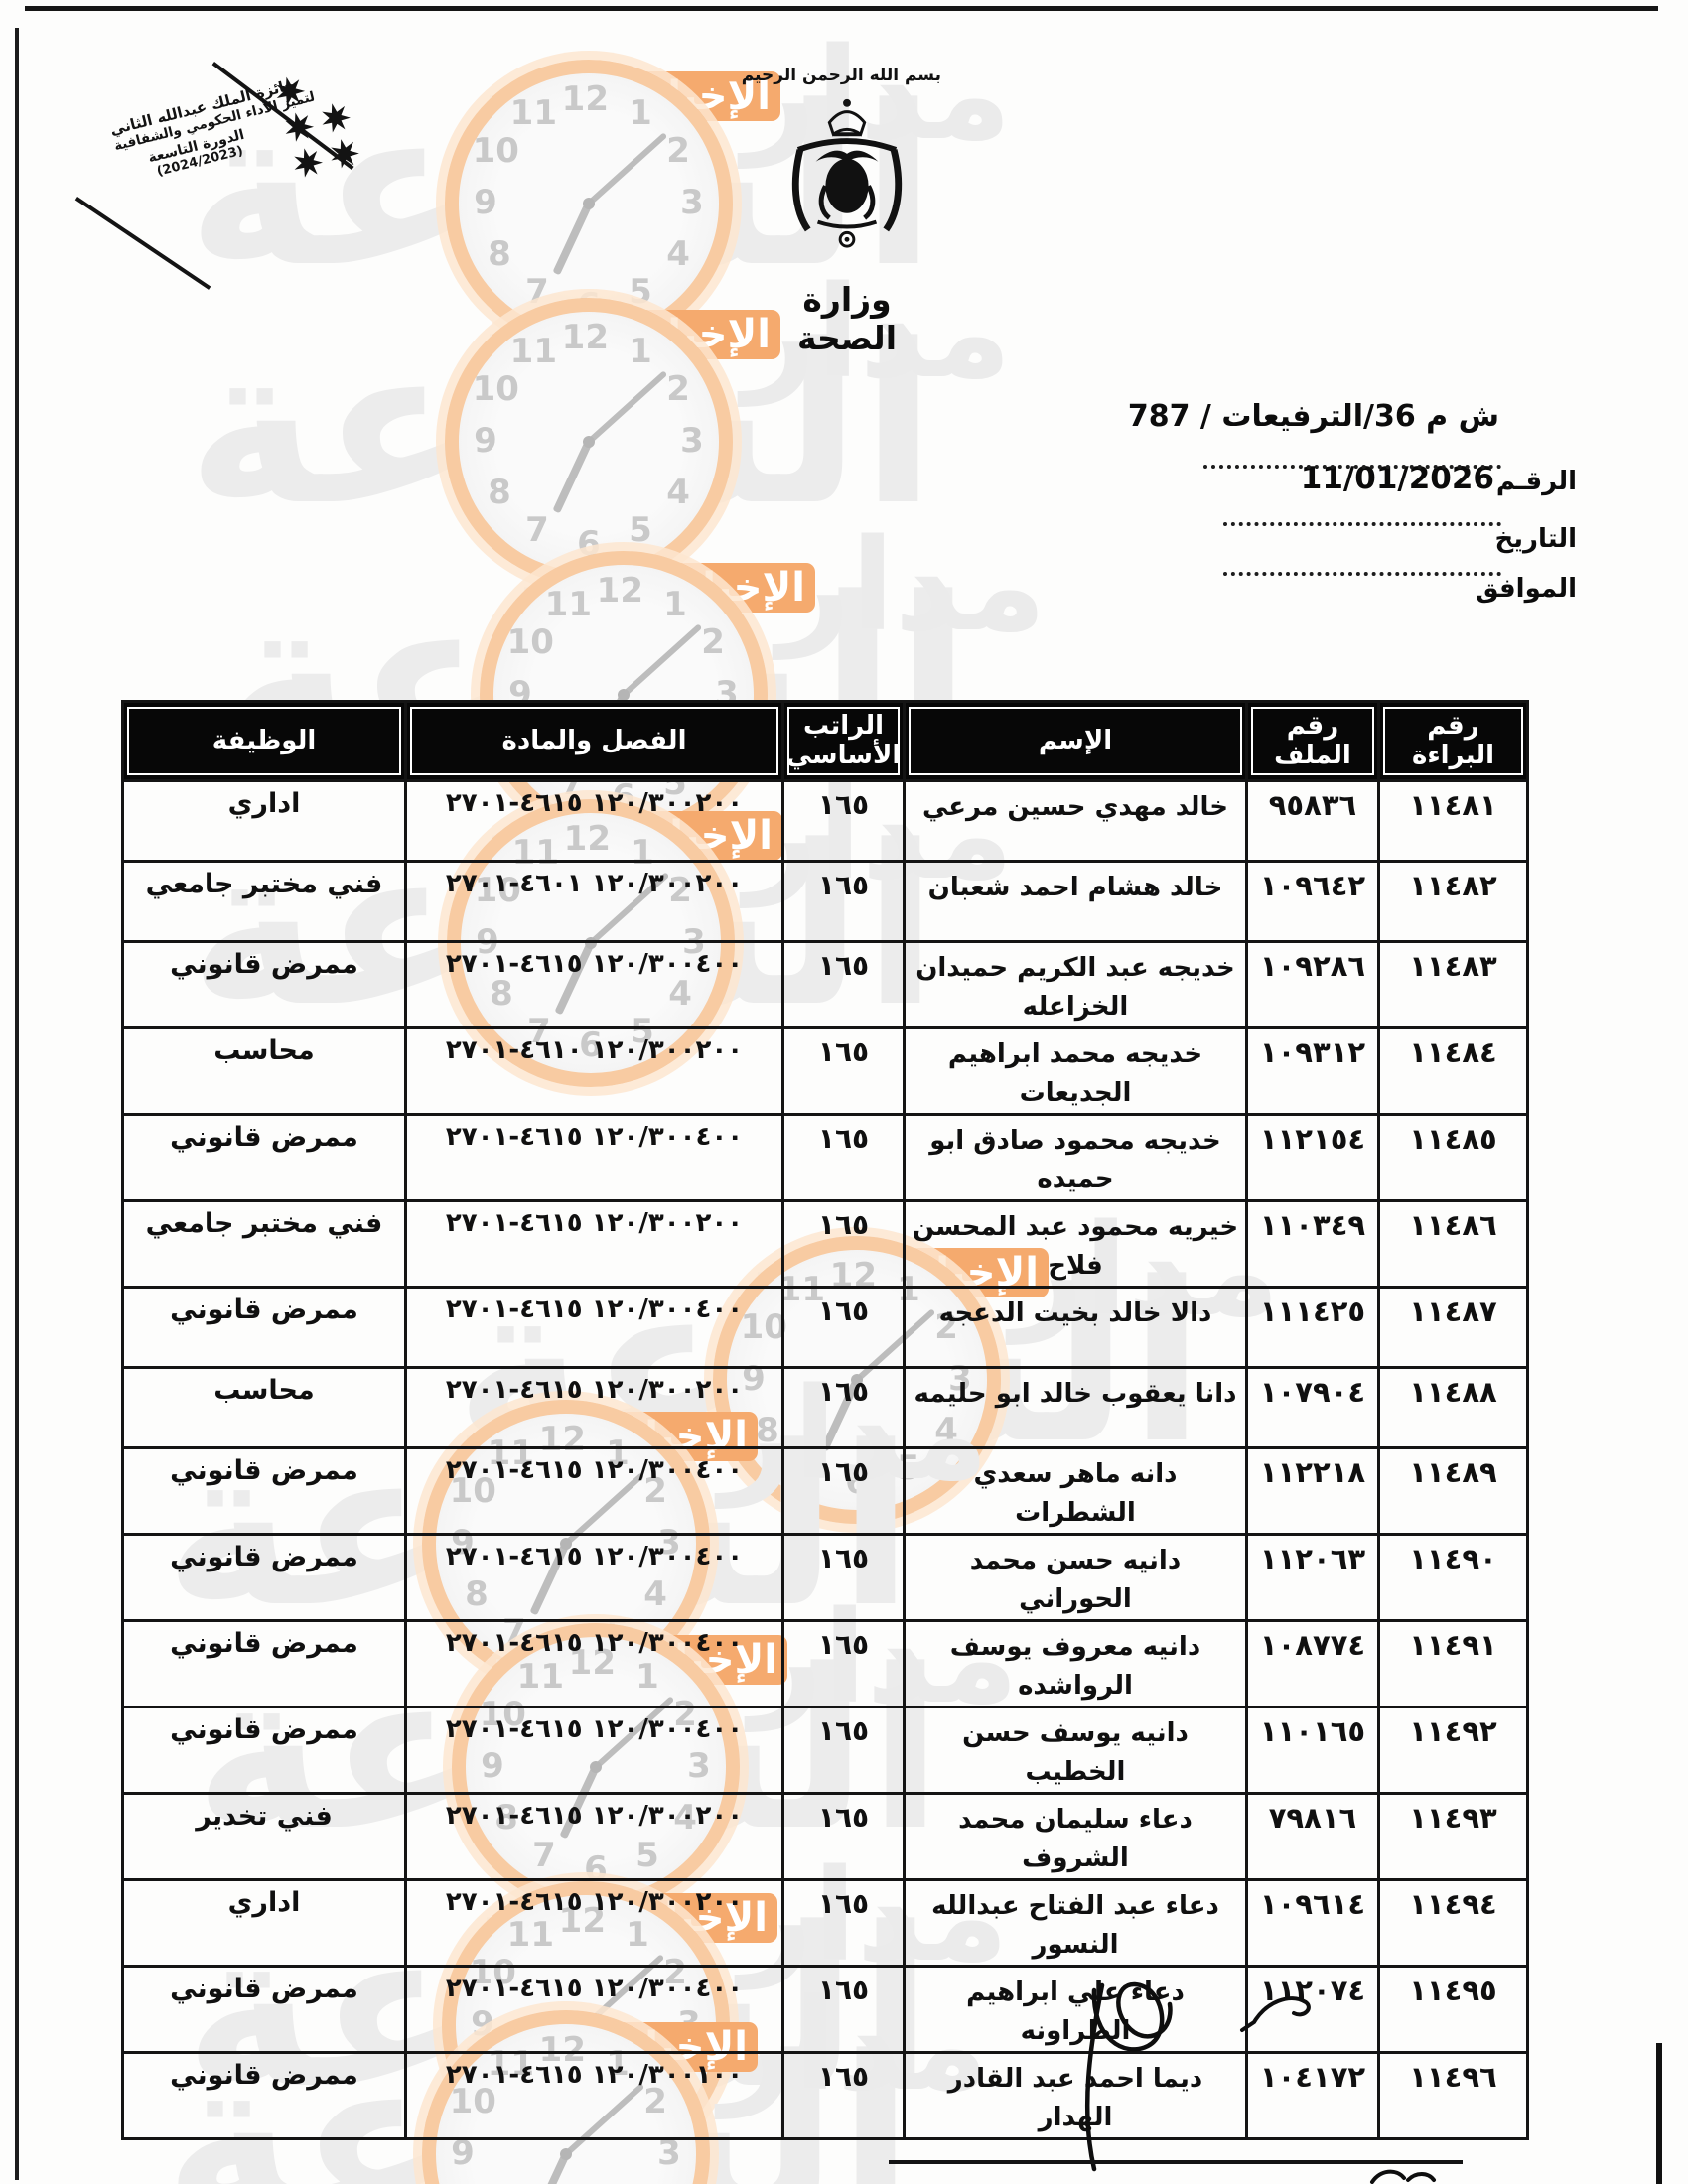  What do you see at coordinates (678, 254) in the screenshot?
I see `clock-number: 4` at bounding box center [678, 254].